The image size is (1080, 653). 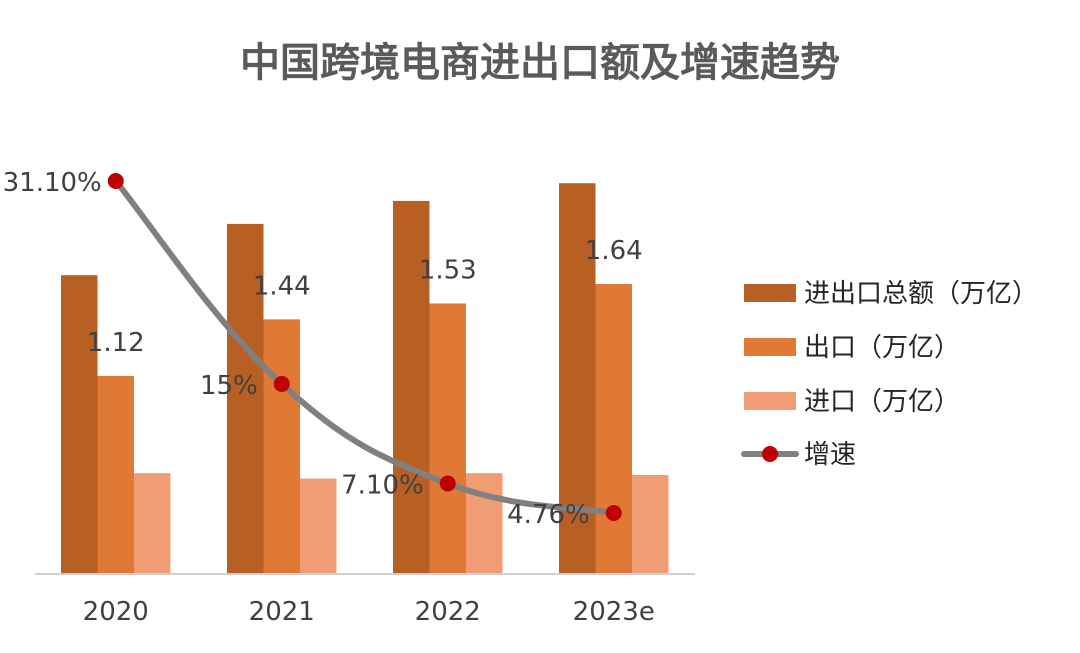 I want to click on x-tick-label: 2021, so click(x=282, y=612).